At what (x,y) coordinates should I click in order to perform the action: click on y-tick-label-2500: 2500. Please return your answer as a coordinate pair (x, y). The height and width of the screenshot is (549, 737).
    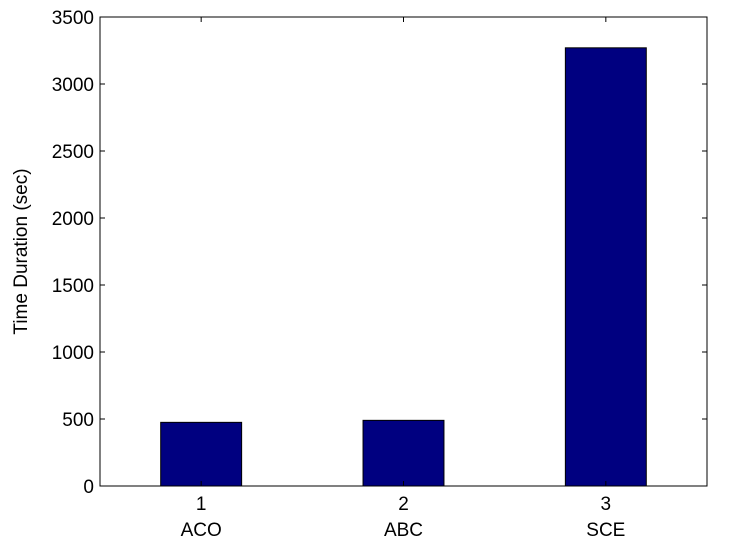
    Looking at the image, I should click on (73, 152).